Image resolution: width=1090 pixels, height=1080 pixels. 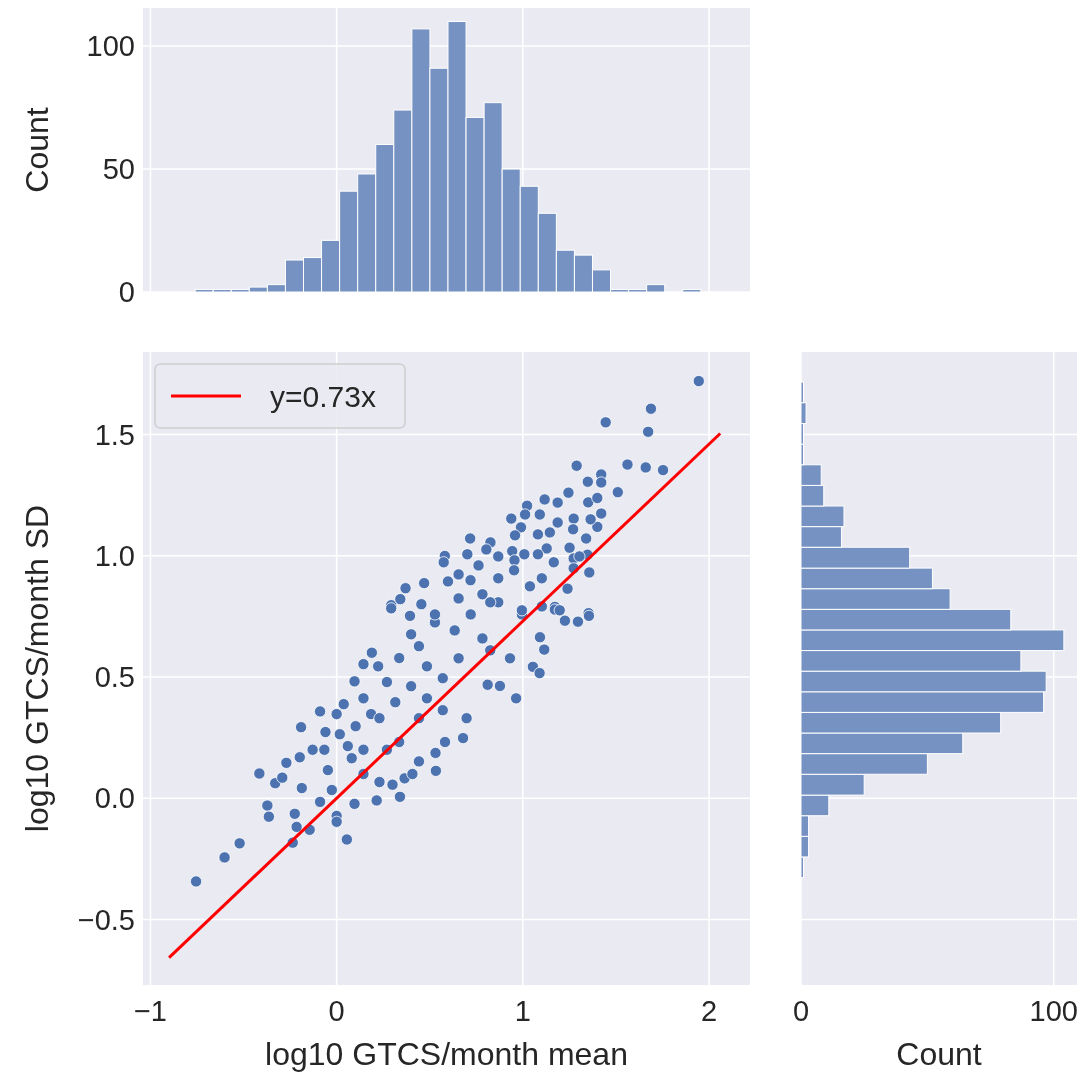 I want to click on y-tick-label: 0.0, so click(x=114, y=798).